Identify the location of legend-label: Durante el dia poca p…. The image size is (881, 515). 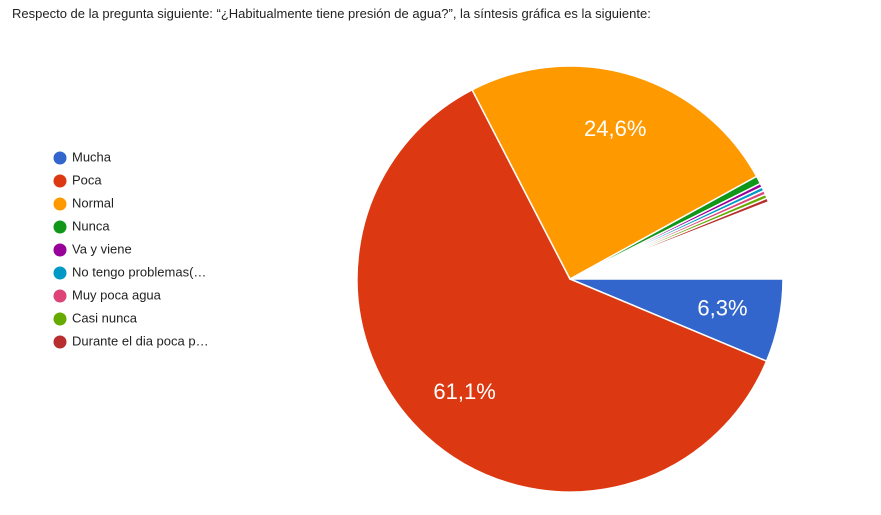
(140, 340).